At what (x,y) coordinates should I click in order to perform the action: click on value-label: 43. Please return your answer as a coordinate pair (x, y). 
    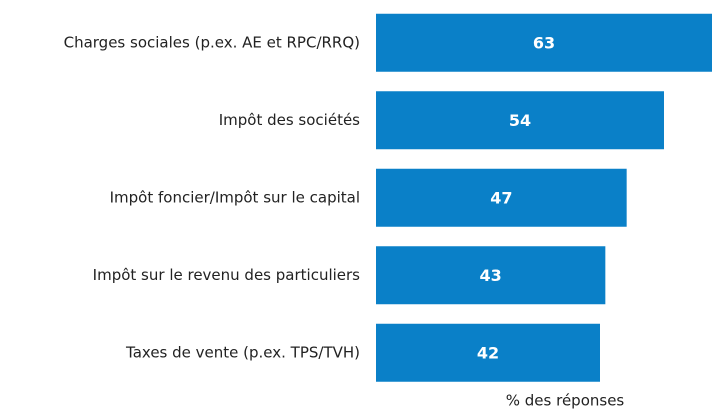
    Looking at the image, I should click on (491, 275).